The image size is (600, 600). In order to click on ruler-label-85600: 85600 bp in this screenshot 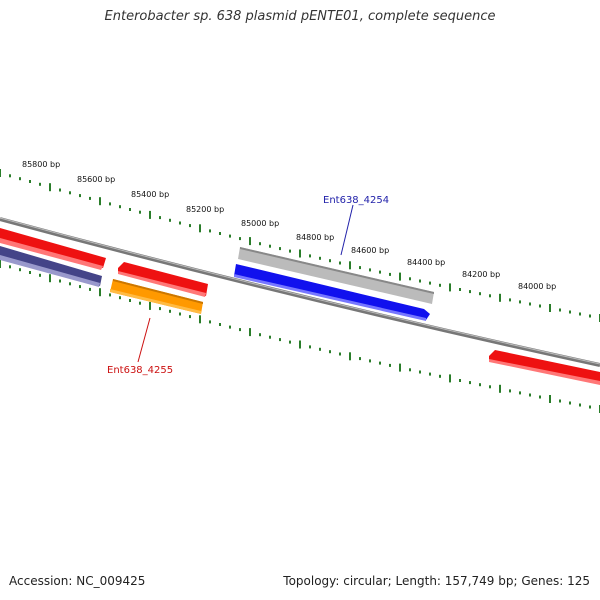, I will do `click(96, 179)`.